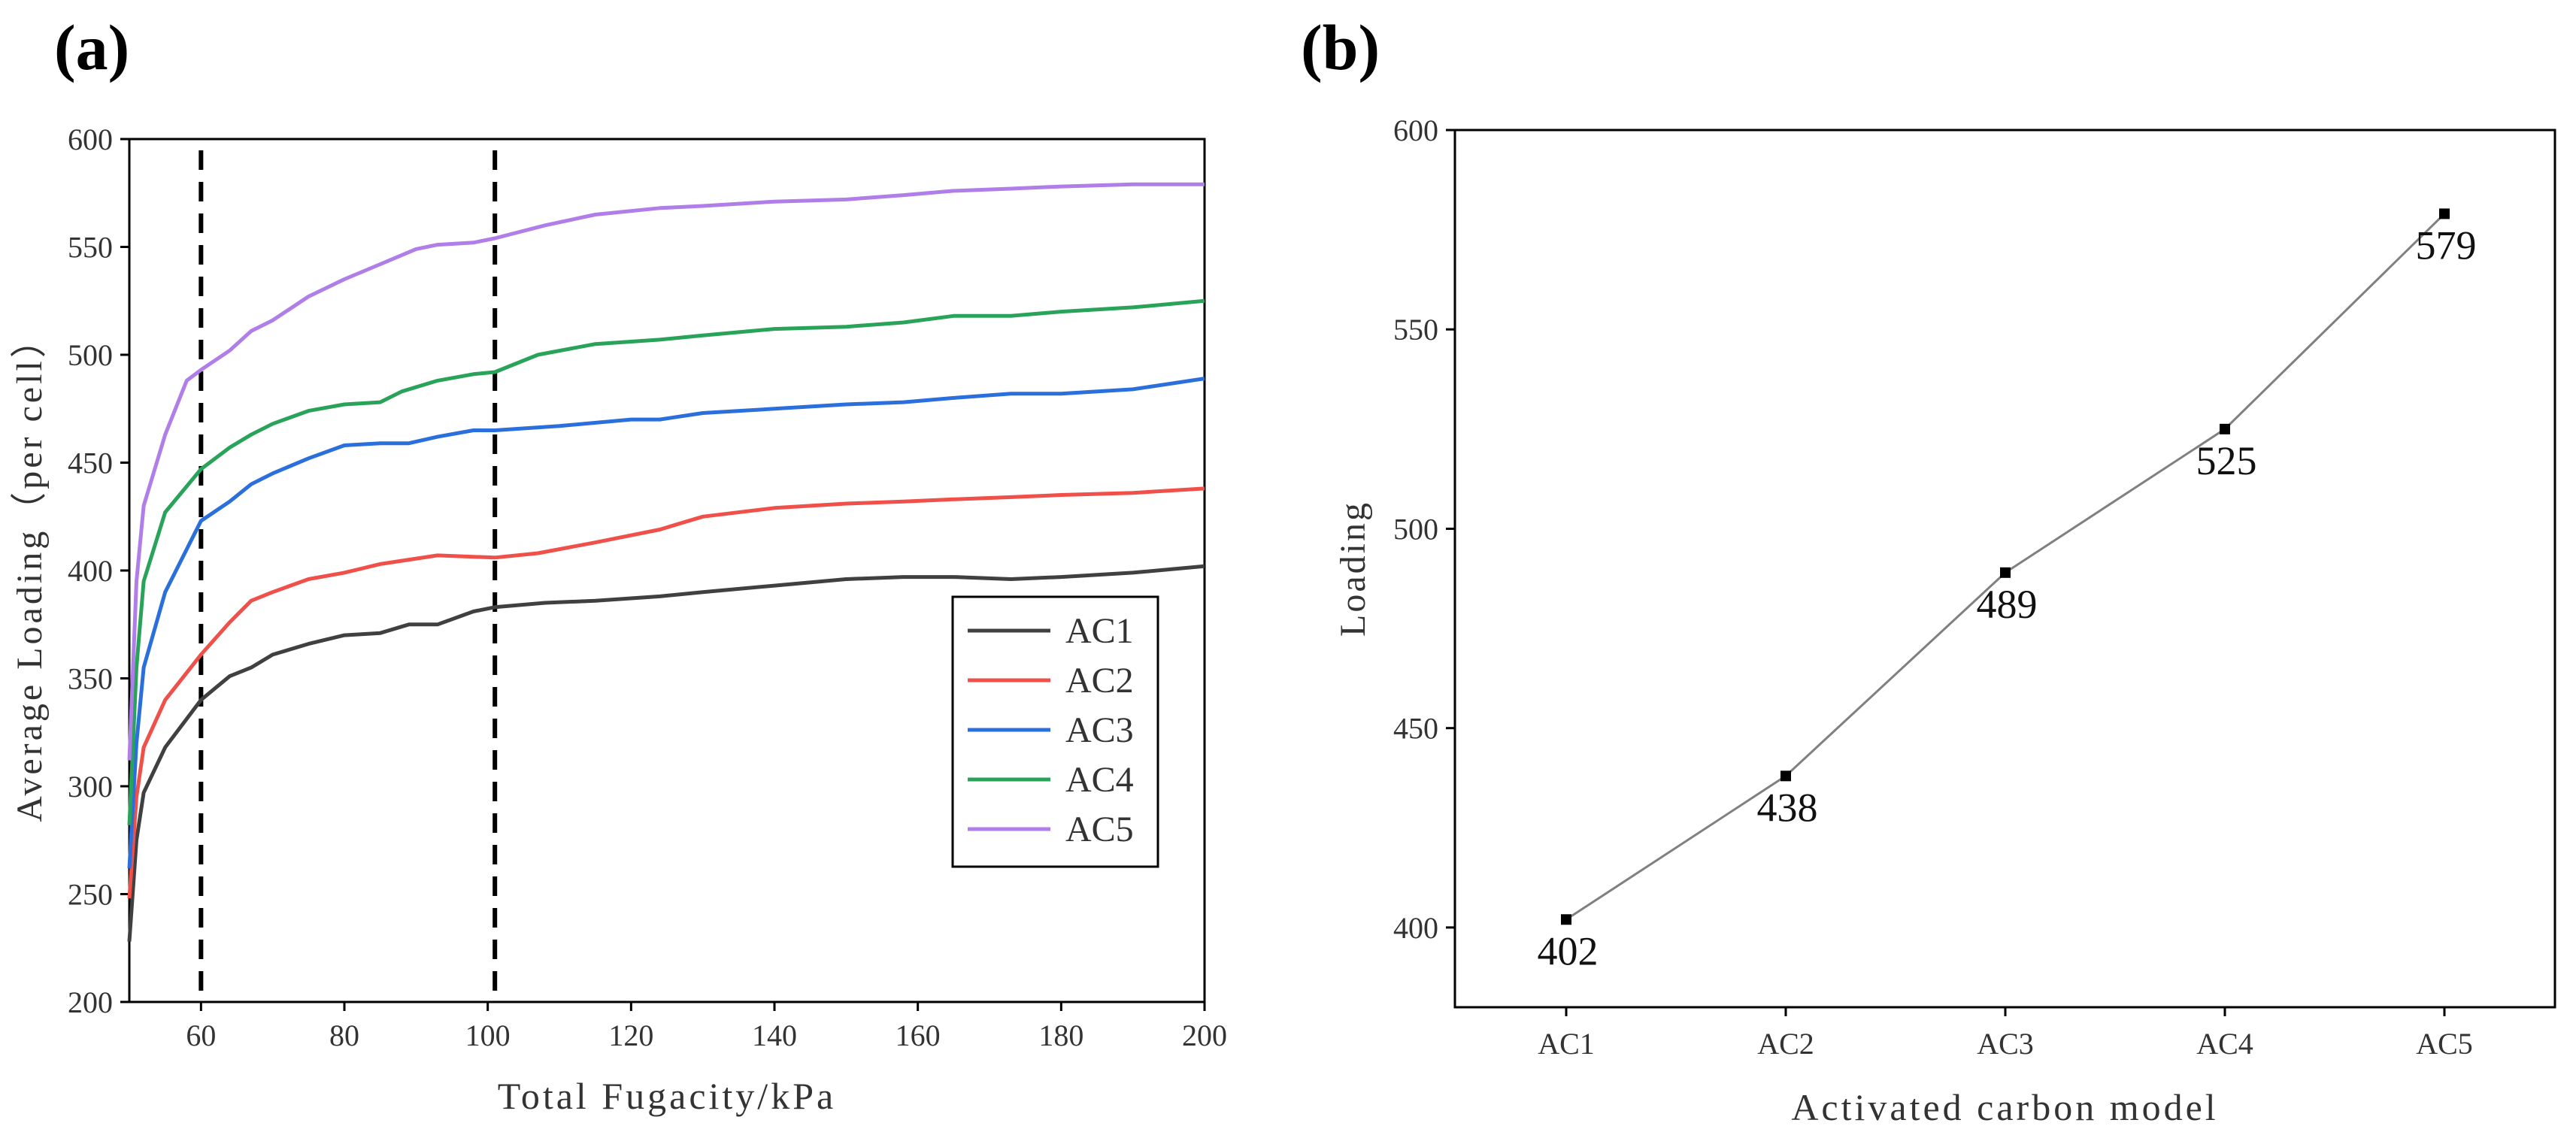 This screenshot has width=2576, height=1132. I want to click on series-line-ac1, so click(666, 753).